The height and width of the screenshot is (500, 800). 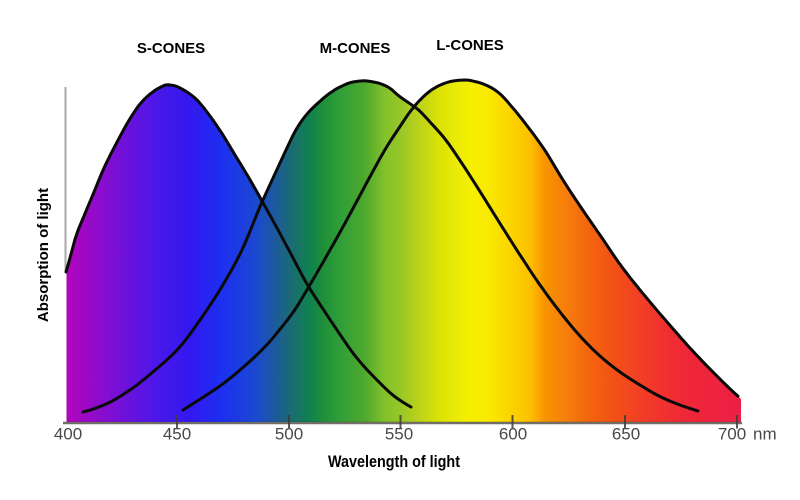 What do you see at coordinates (394, 461) in the screenshot?
I see `svg-text: Wavelength of light` at bounding box center [394, 461].